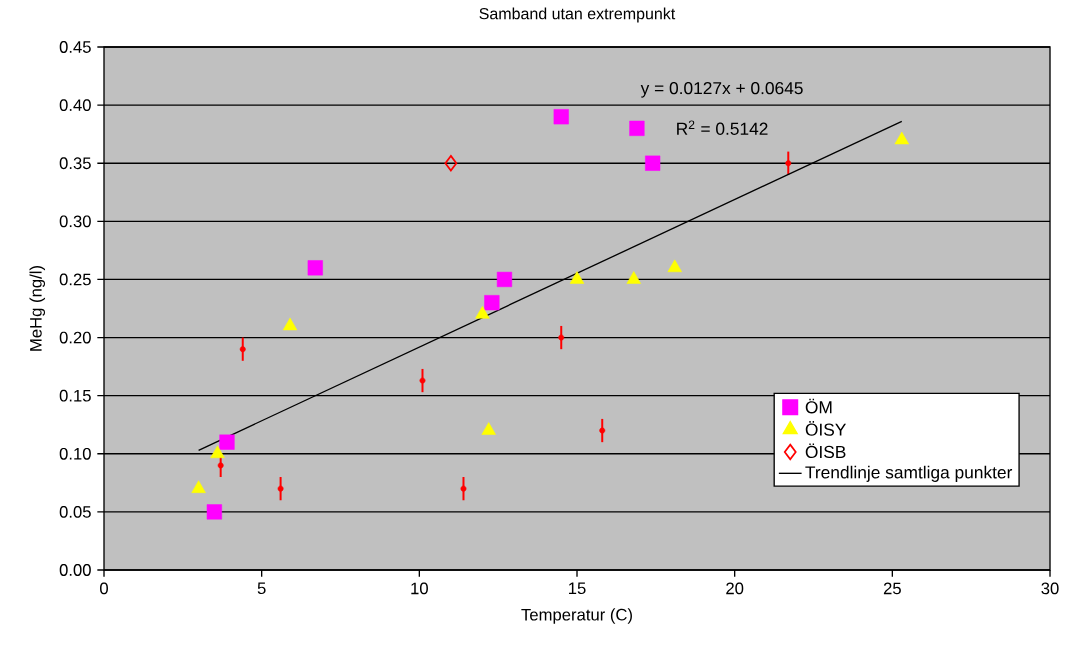 The image size is (1066, 657). What do you see at coordinates (75, 395) in the screenshot?
I see `y-tick-label: 0.15` at bounding box center [75, 395].